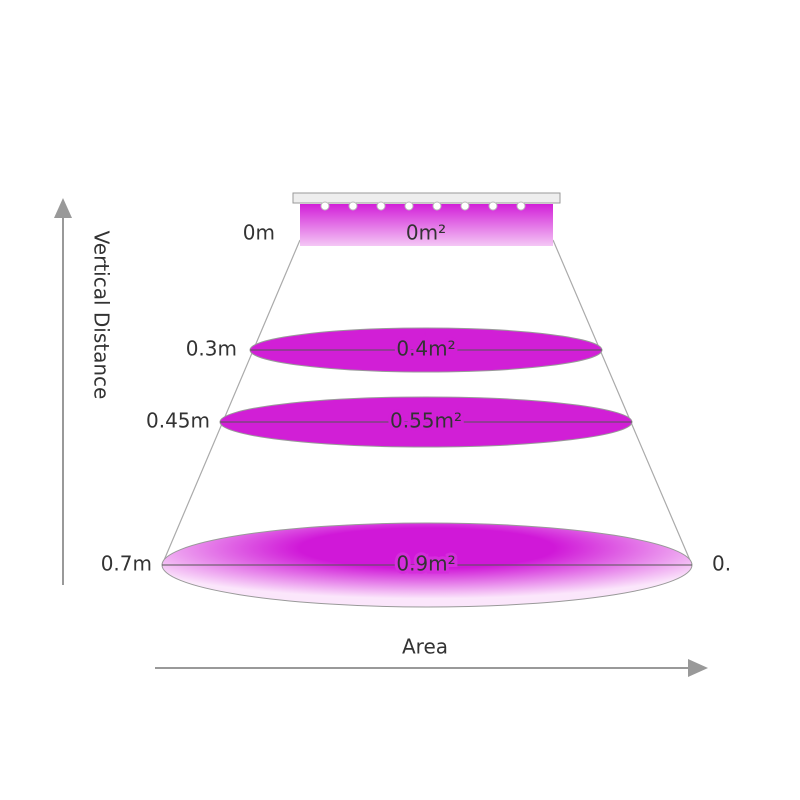 The width and height of the screenshot is (800, 800). What do you see at coordinates (63, 391) in the screenshot?
I see `vertical-axis` at bounding box center [63, 391].